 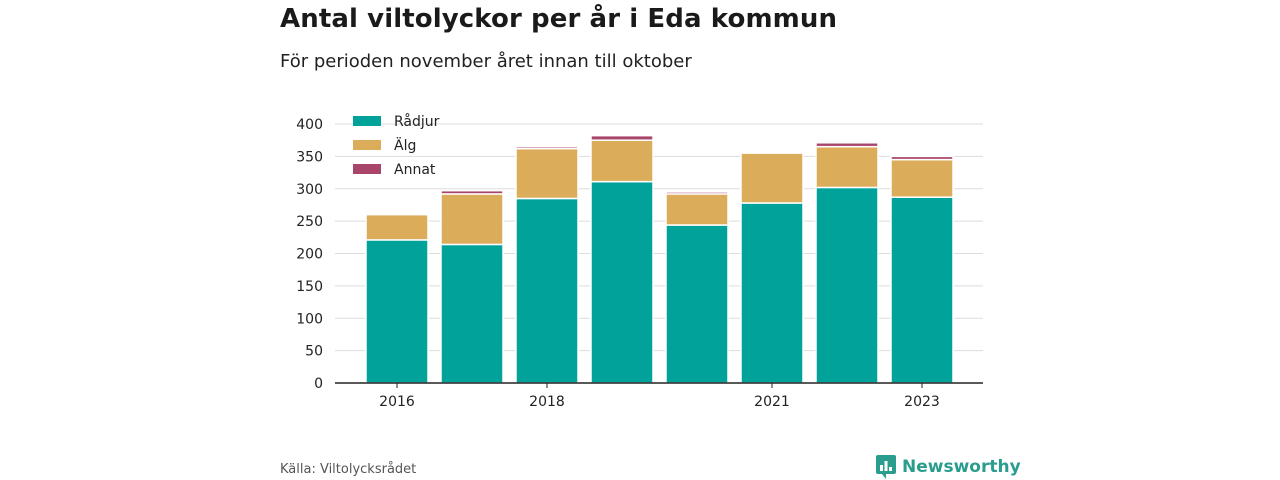 I want to click on newsworthy-logo: Newsworthy, so click(x=948, y=467).